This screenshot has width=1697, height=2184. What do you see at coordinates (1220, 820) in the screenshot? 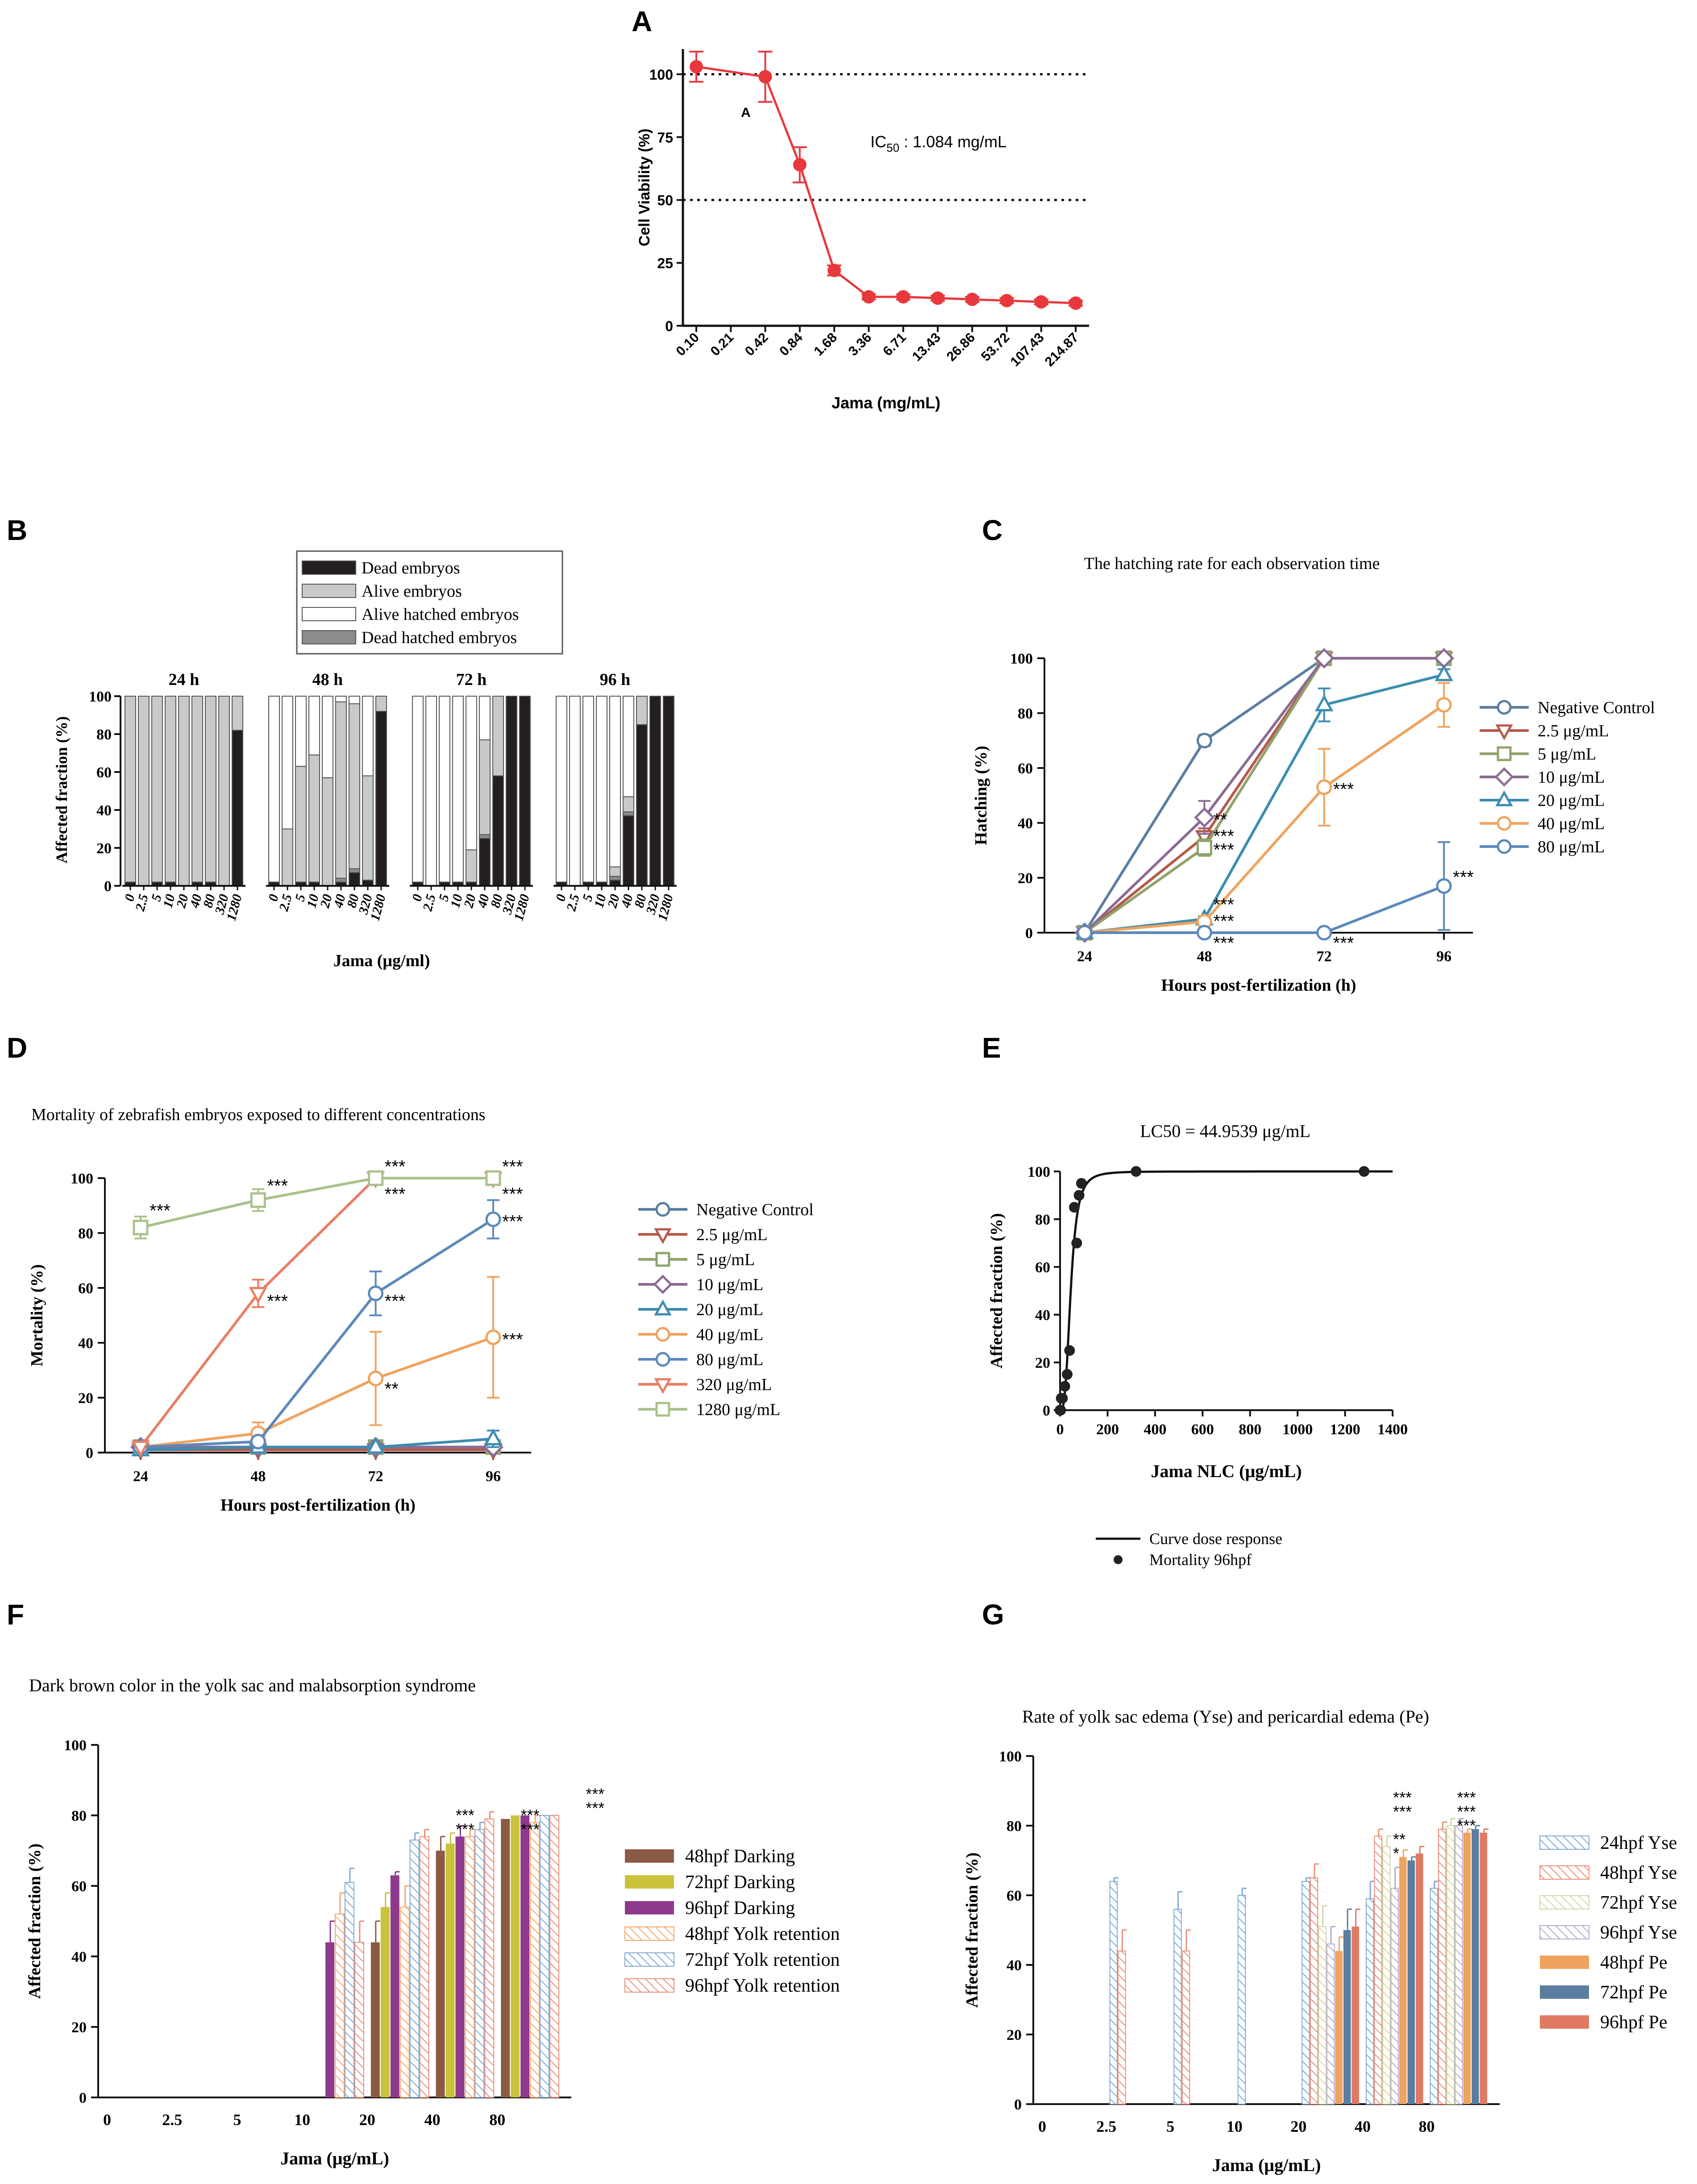
I see `significance-mark: **` at bounding box center [1220, 820].